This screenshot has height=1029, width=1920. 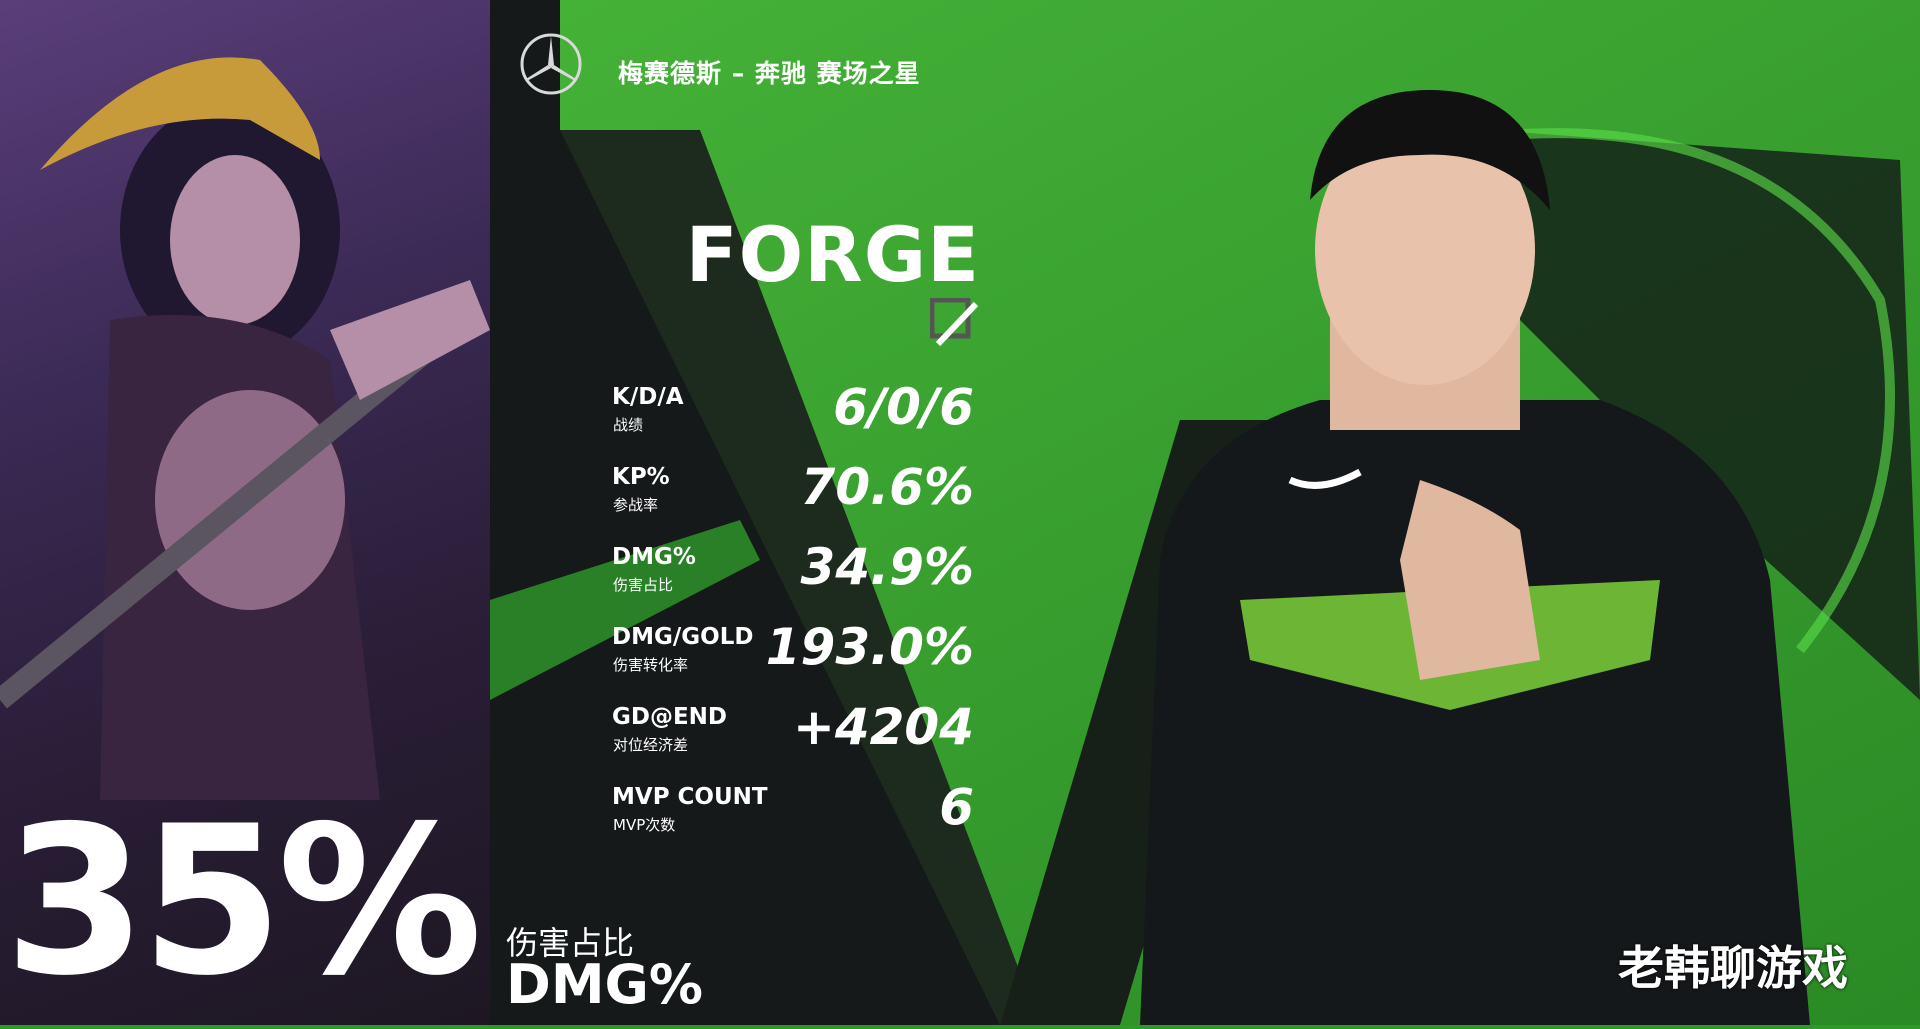 I want to click on mercedes-benz-star-icon, so click(x=551, y=64).